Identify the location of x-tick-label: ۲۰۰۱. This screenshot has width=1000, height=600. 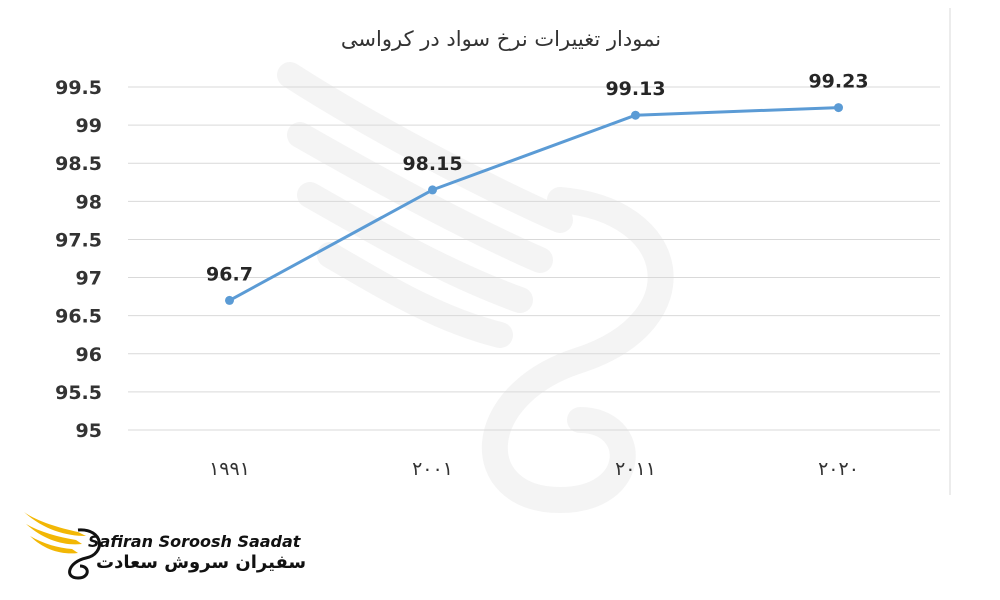
(432, 469).